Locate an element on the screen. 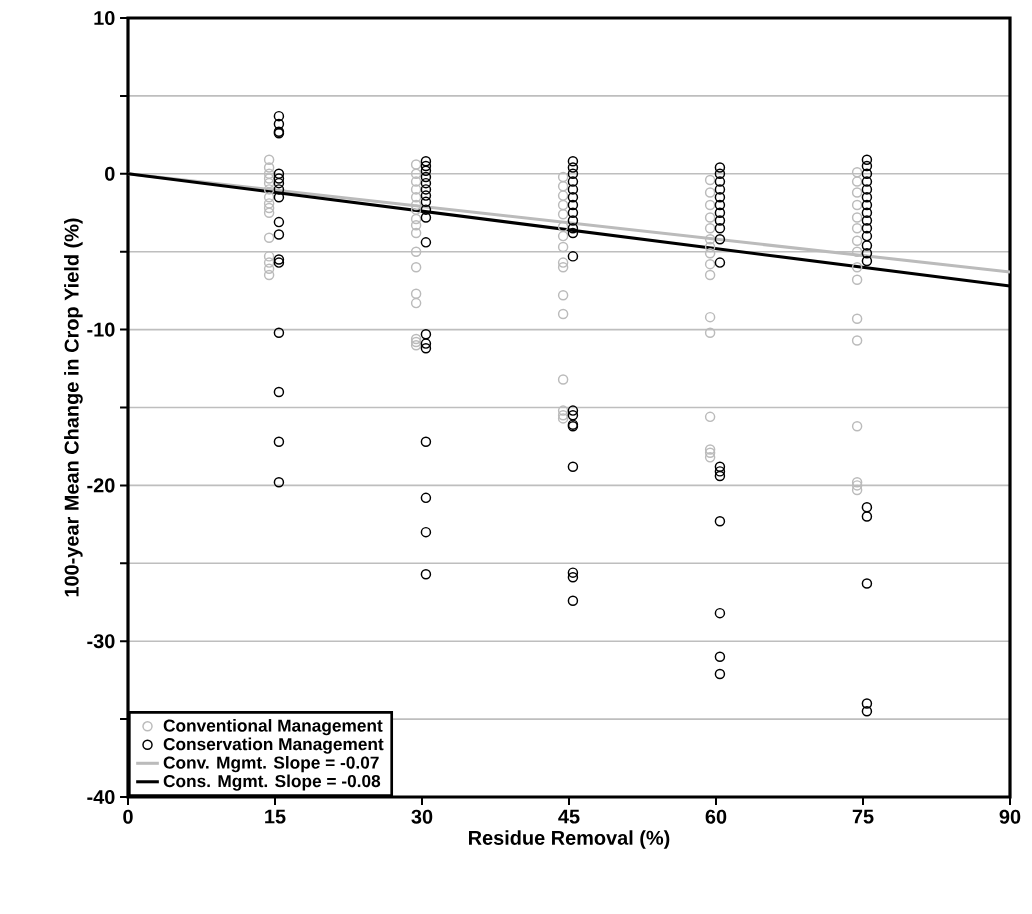 This screenshot has height=914, width=1032. y-tick-label: -10 is located at coordinates (101, 329).